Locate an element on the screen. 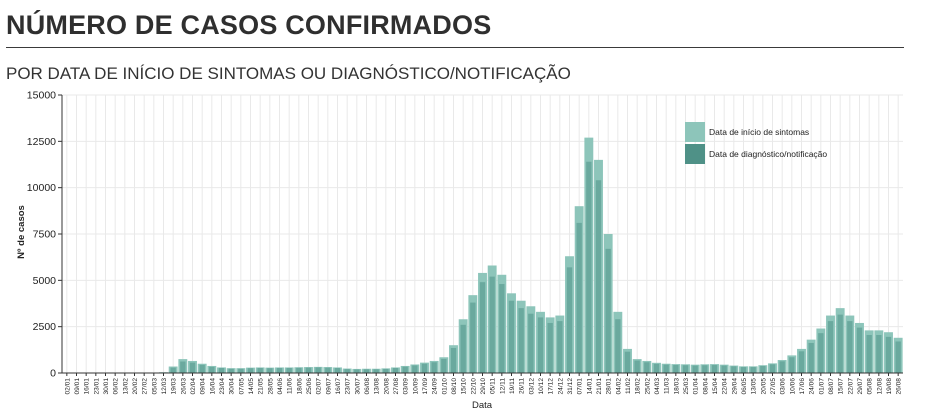 This screenshot has width=946, height=410. x-tick-label: 13/08 is located at coordinates (377, 386).